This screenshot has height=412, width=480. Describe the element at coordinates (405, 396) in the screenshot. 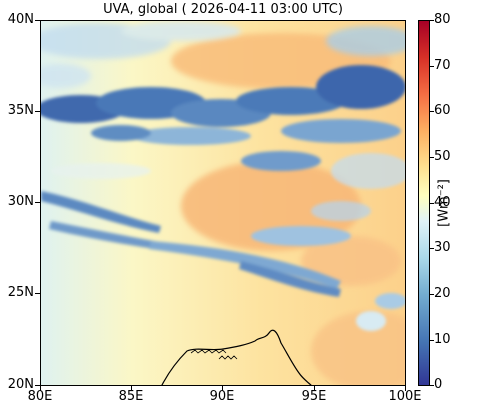

I see `lon-tick-label: 100E` at that location.